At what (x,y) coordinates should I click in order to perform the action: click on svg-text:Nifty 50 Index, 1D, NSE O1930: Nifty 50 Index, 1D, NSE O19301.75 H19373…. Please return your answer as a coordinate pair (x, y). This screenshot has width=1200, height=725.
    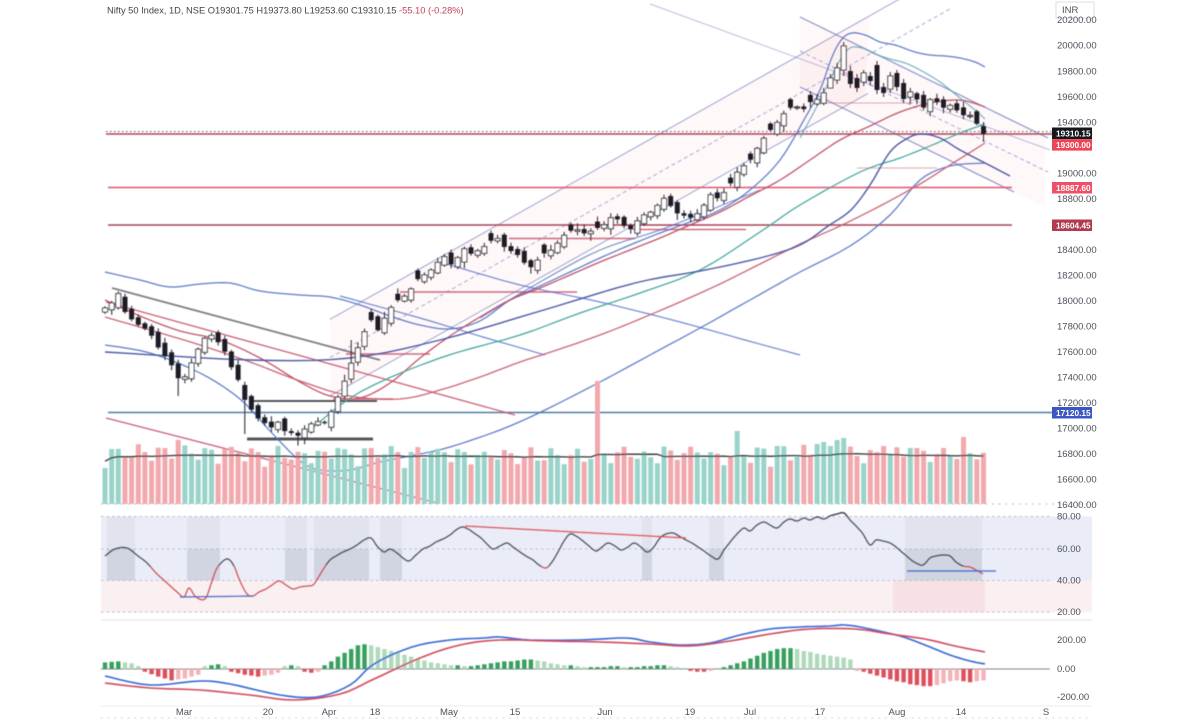
    Looking at the image, I should click on (285, 11).